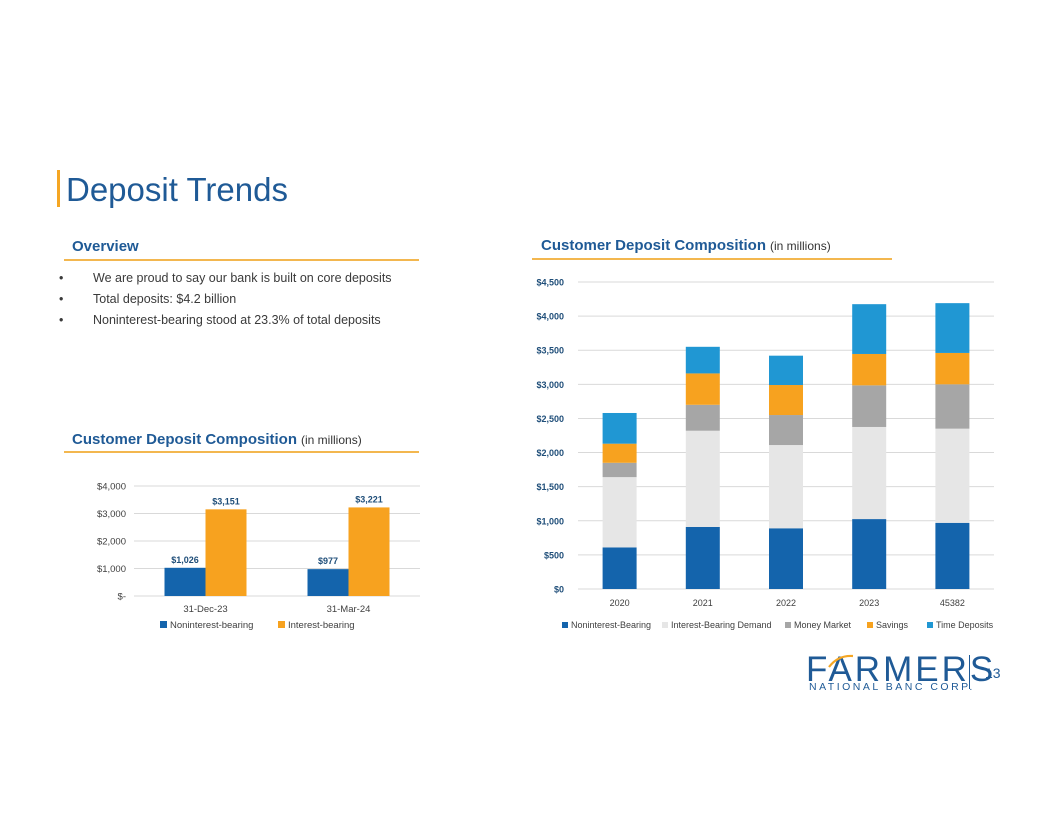  I want to click on data-label: $3,151, so click(226, 501).